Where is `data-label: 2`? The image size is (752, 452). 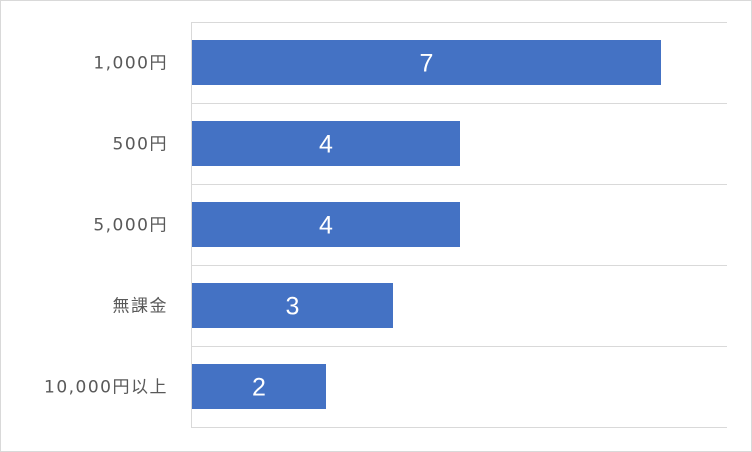 data-label: 2 is located at coordinates (259, 388).